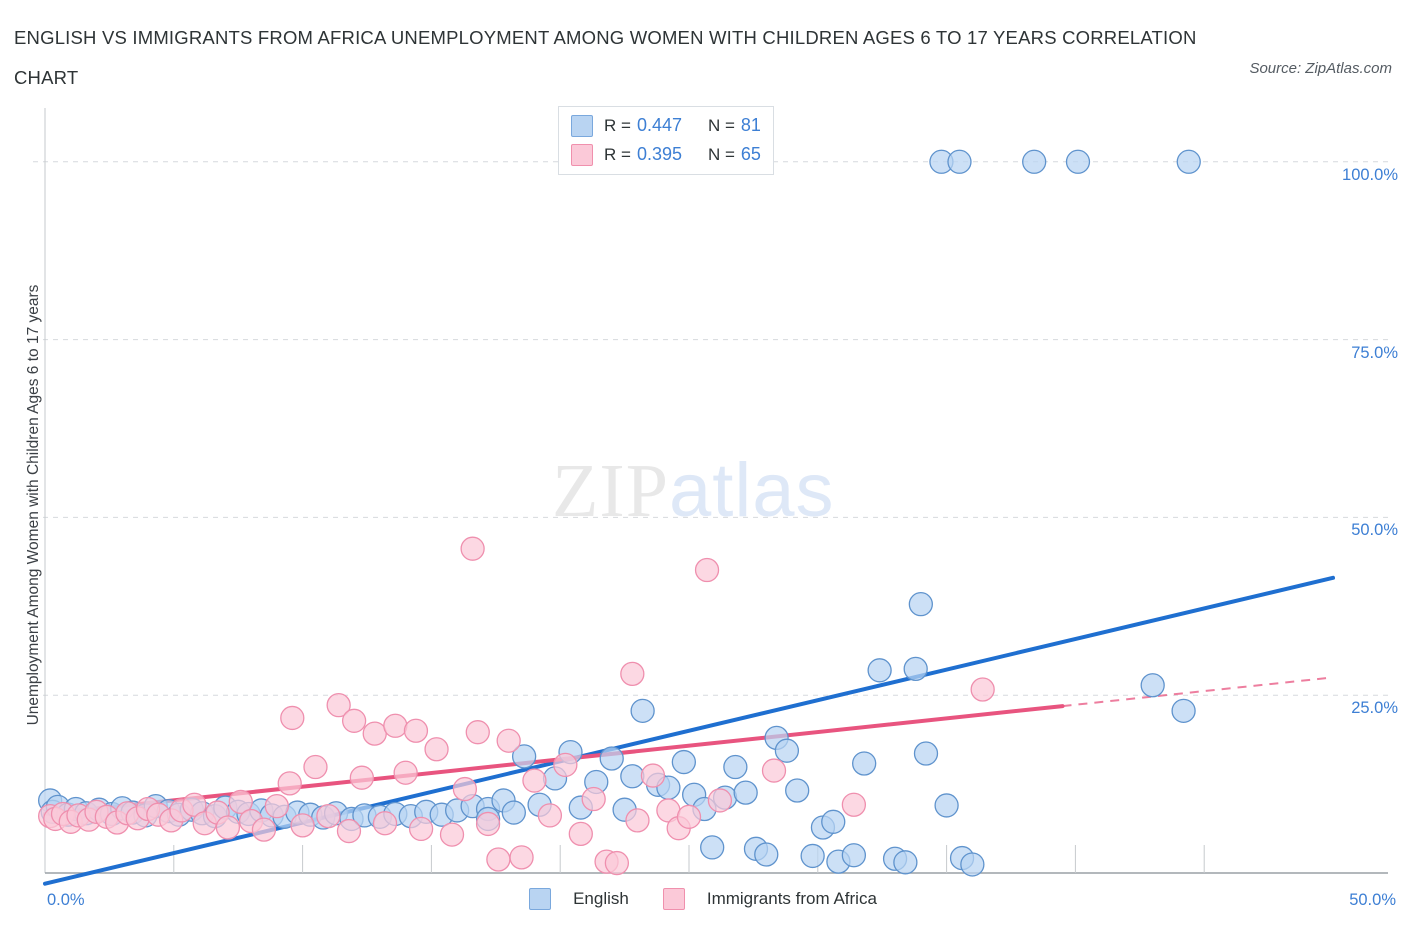 The image size is (1406, 930). What do you see at coordinates (659, 154) in the screenshot?
I see `immigrants-africa-r-value: 0.395` at bounding box center [659, 154].